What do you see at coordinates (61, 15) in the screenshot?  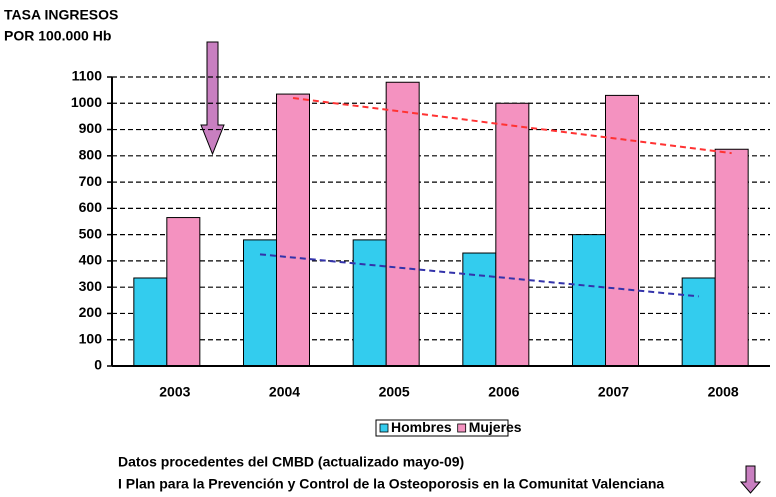 I see `y-axis-label: TASA INGRESOS` at bounding box center [61, 15].